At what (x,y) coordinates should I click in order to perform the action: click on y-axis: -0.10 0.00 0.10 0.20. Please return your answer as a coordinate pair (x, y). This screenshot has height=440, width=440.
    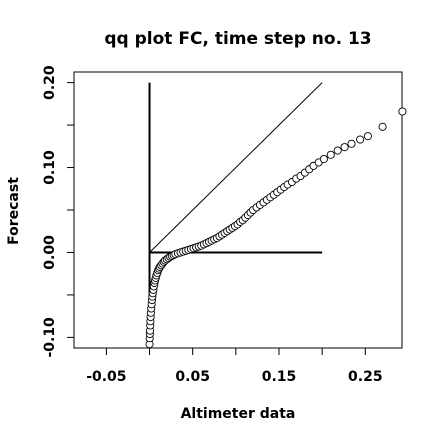
    Looking at the image, I should click on (58, 211).